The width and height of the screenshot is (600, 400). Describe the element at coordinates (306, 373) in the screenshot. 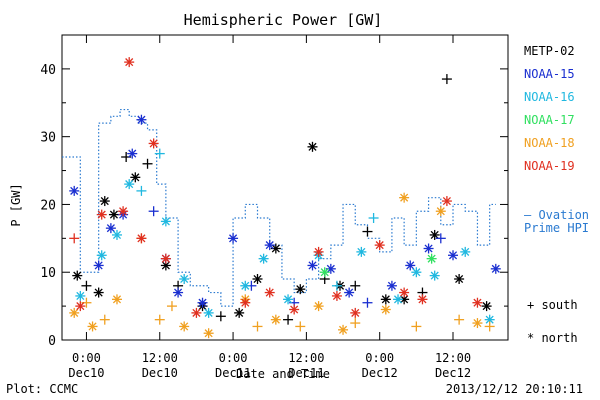

I see `x-tick-date: Dec11` at that location.